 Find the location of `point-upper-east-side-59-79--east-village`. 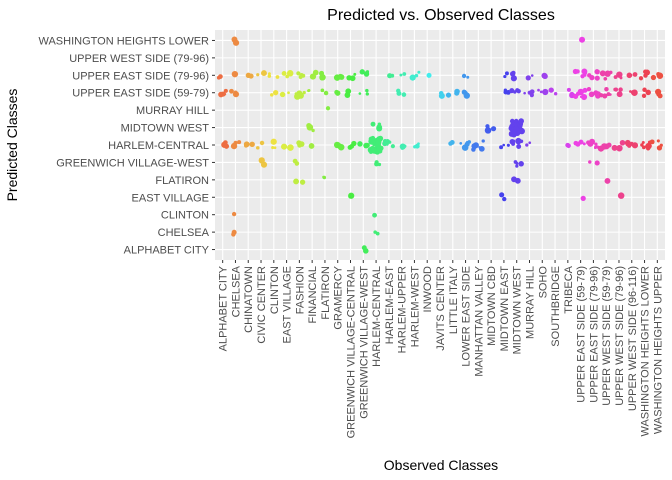

point-upper-east-side-59-79--east-village is located at coordinates (583, 198).